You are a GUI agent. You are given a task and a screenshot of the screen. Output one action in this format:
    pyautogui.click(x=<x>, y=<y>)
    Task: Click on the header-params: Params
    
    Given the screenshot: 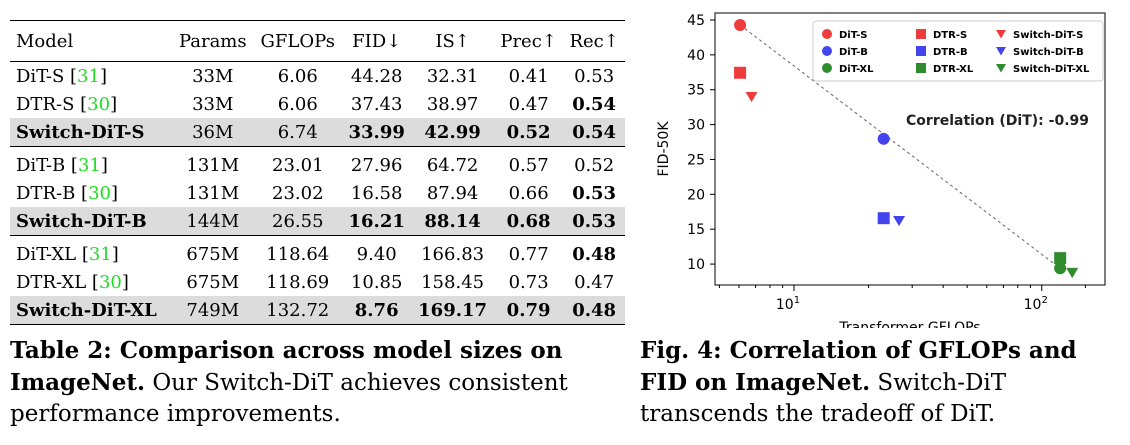 What is the action you would take?
    pyautogui.click(x=212, y=41)
    